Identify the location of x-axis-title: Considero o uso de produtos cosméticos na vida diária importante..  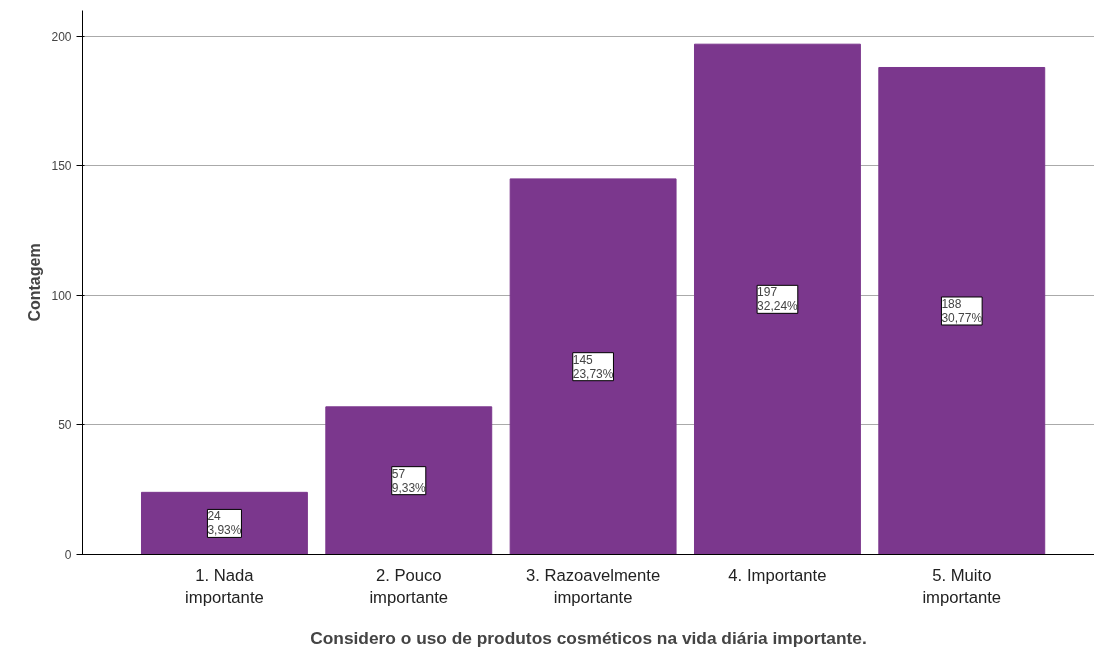
(588, 638).